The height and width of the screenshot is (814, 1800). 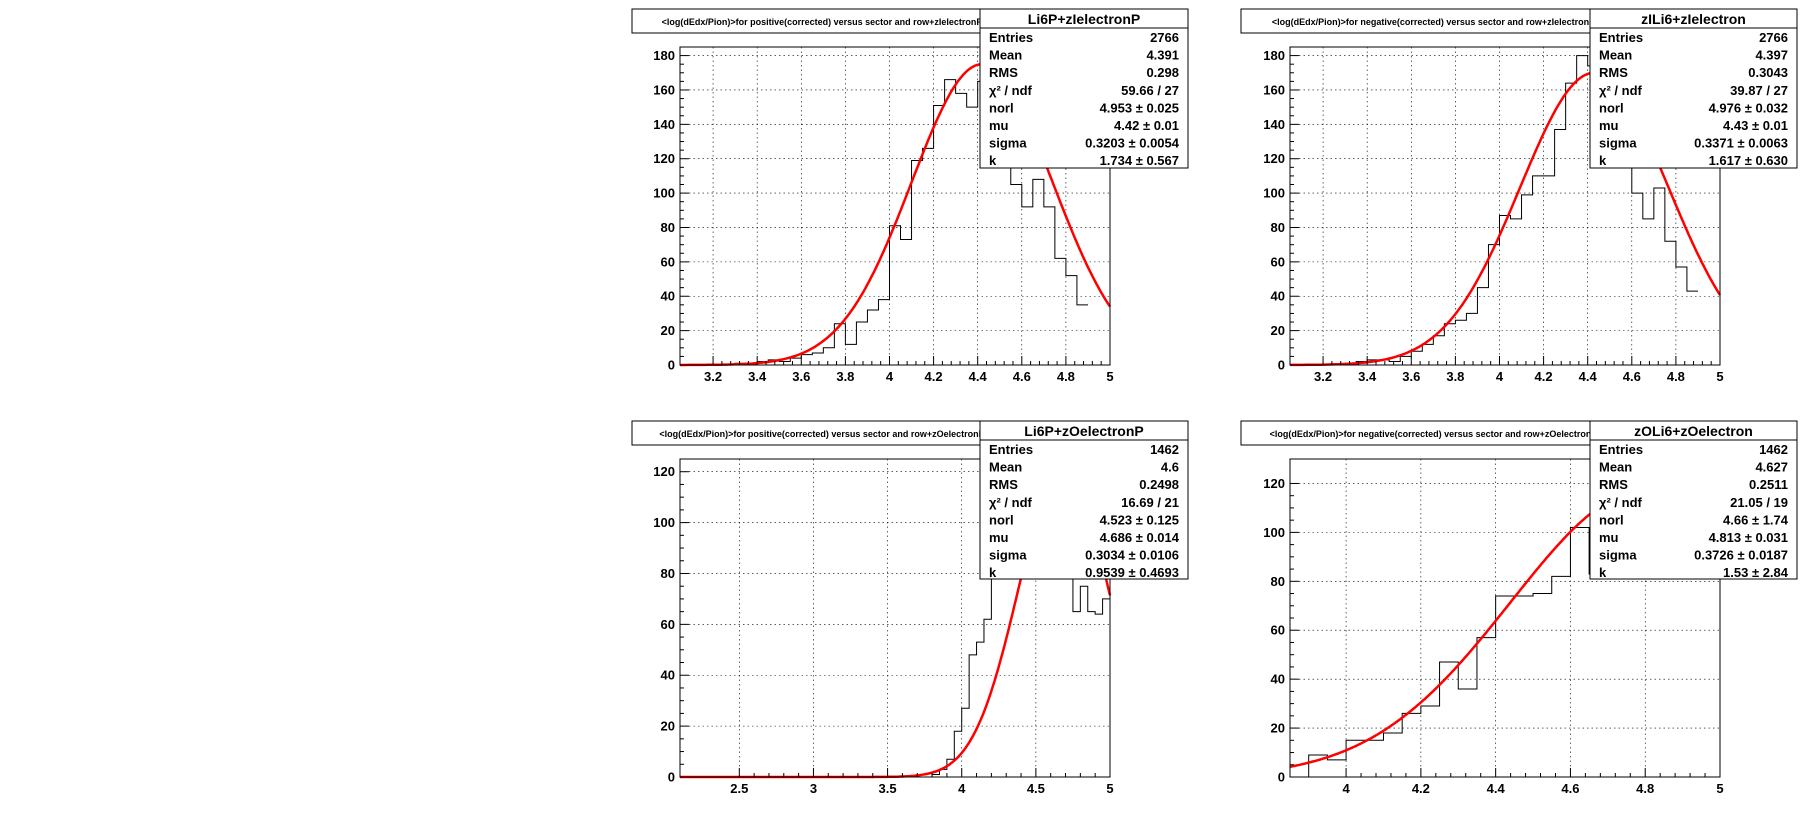 I want to click on stats-value: 4.813 ± 0.031, so click(x=1748, y=537).